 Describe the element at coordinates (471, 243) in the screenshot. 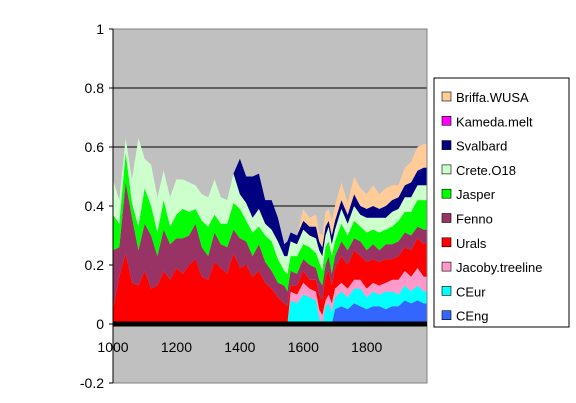

I see `legend-label: Urals` at that location.